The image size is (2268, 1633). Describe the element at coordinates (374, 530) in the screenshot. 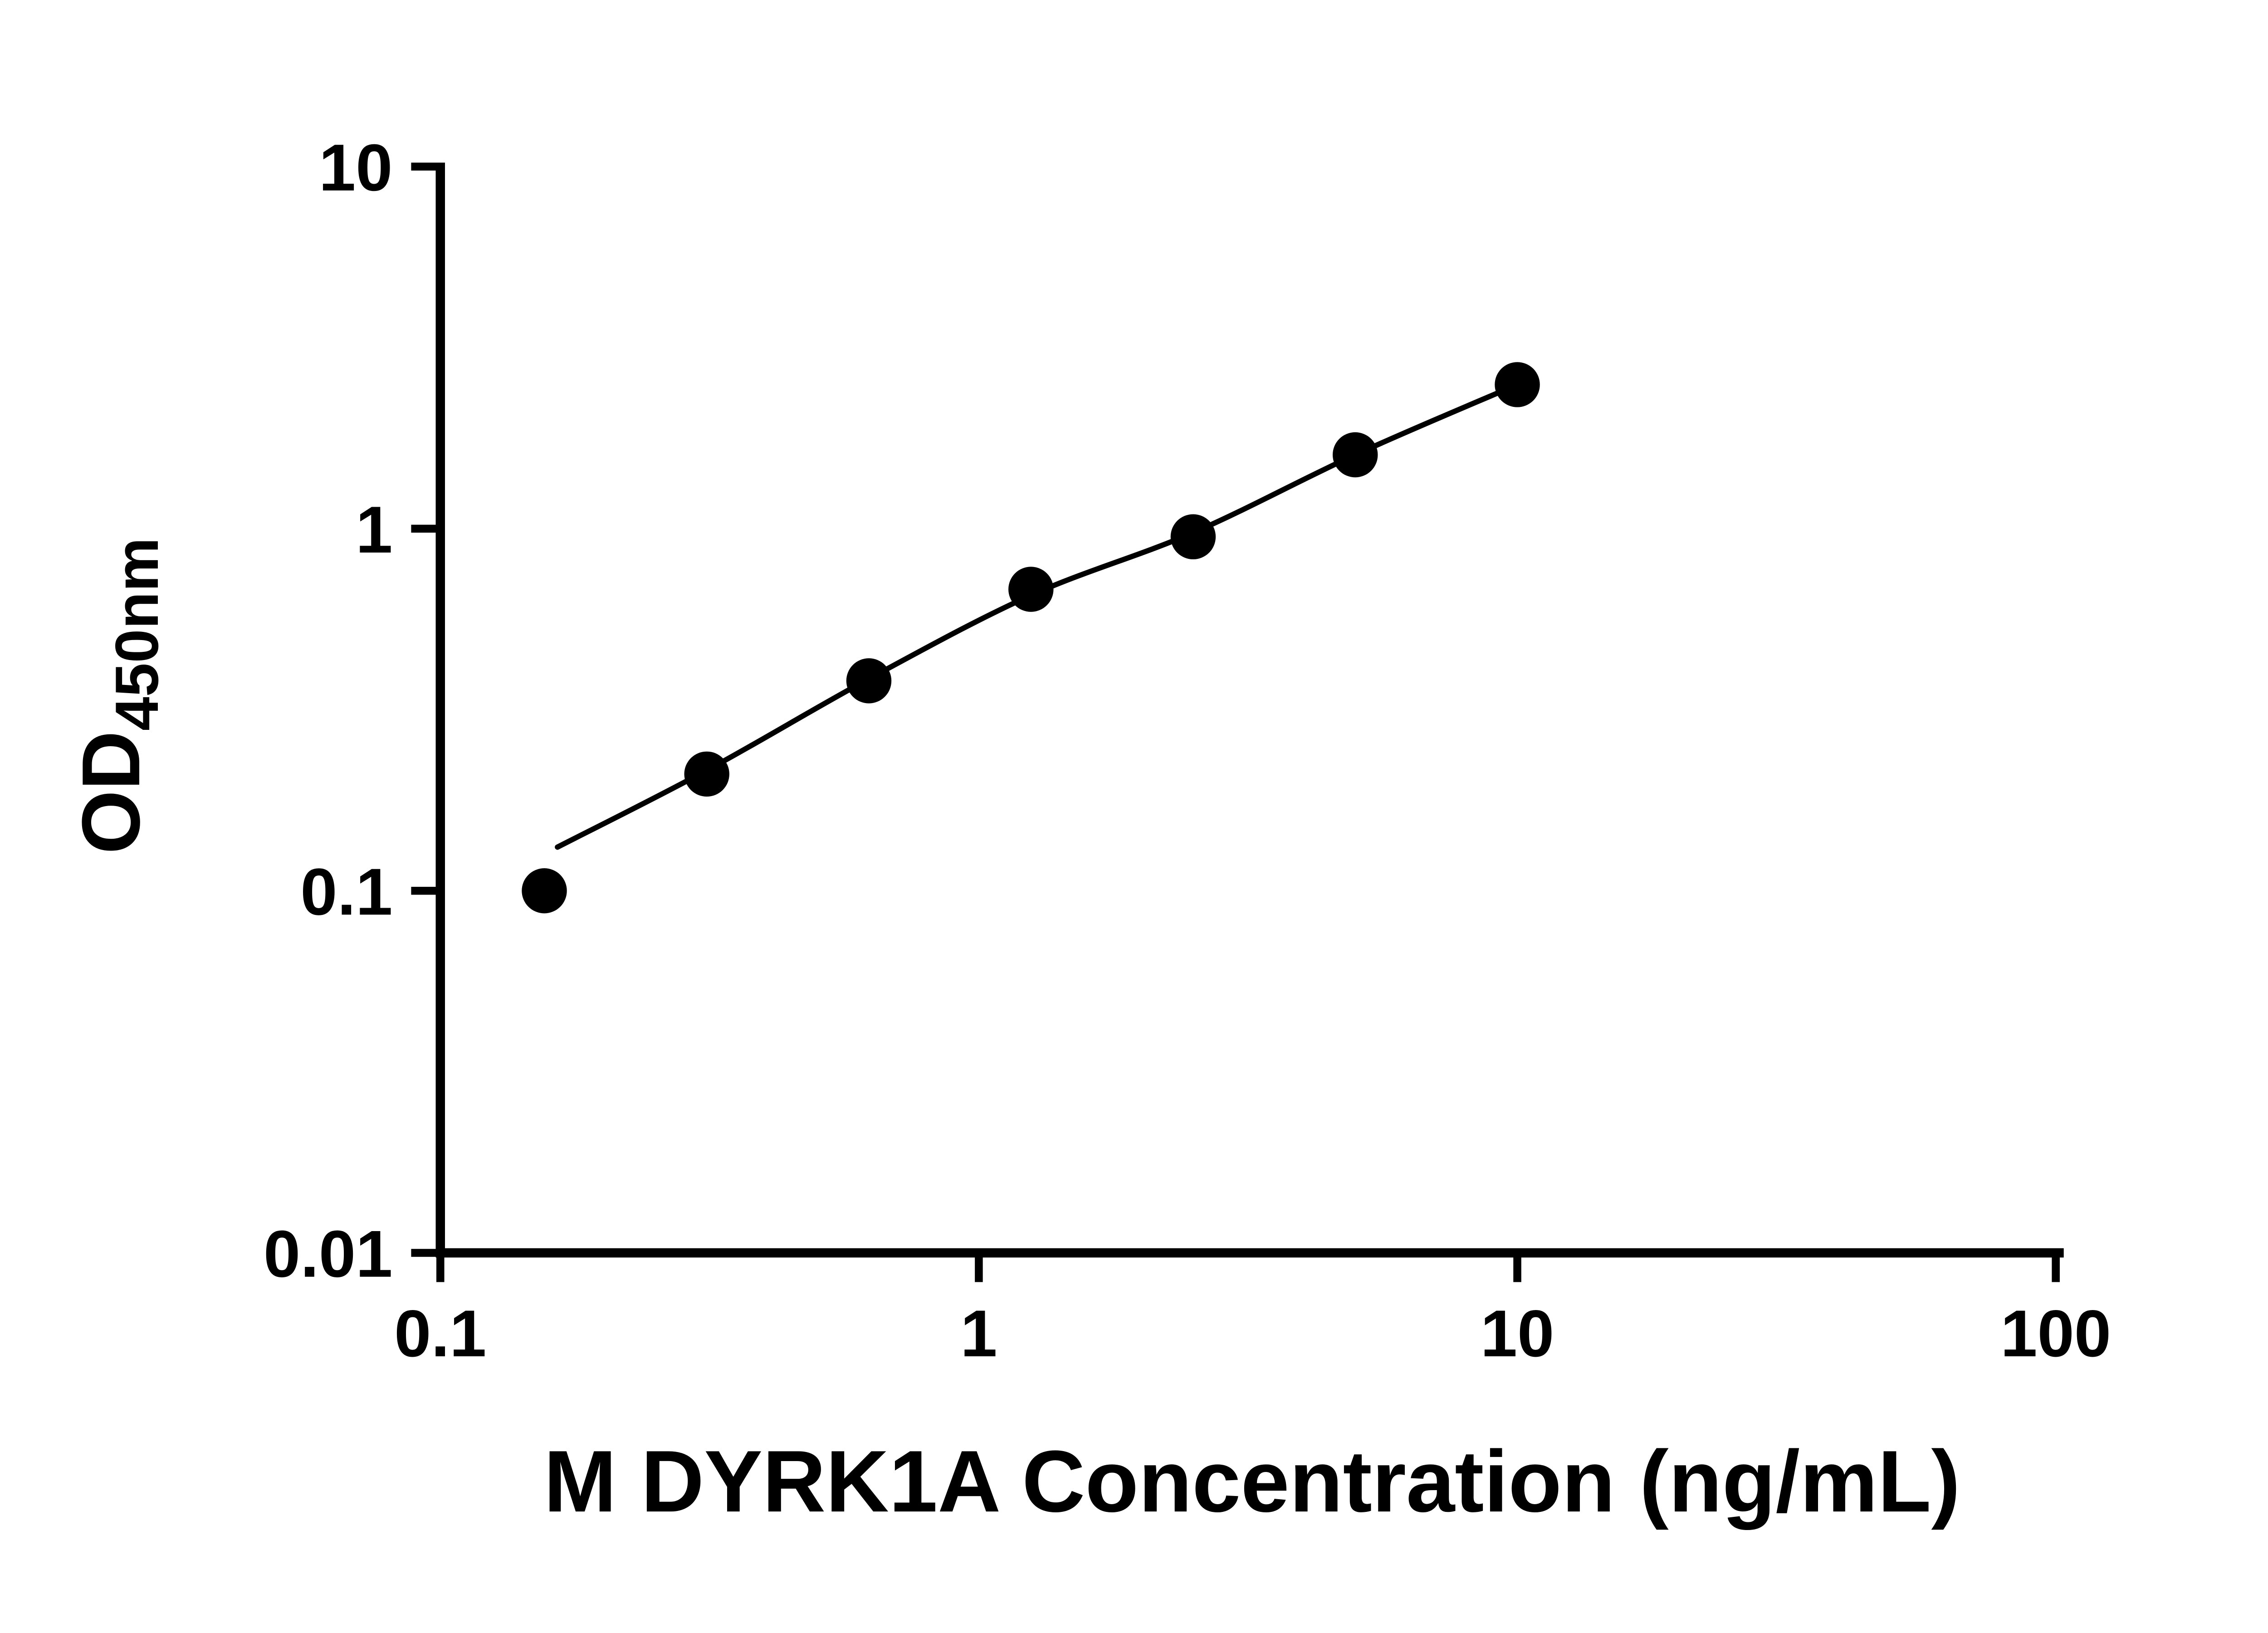

I see `y-tick-label: 1` at that location.